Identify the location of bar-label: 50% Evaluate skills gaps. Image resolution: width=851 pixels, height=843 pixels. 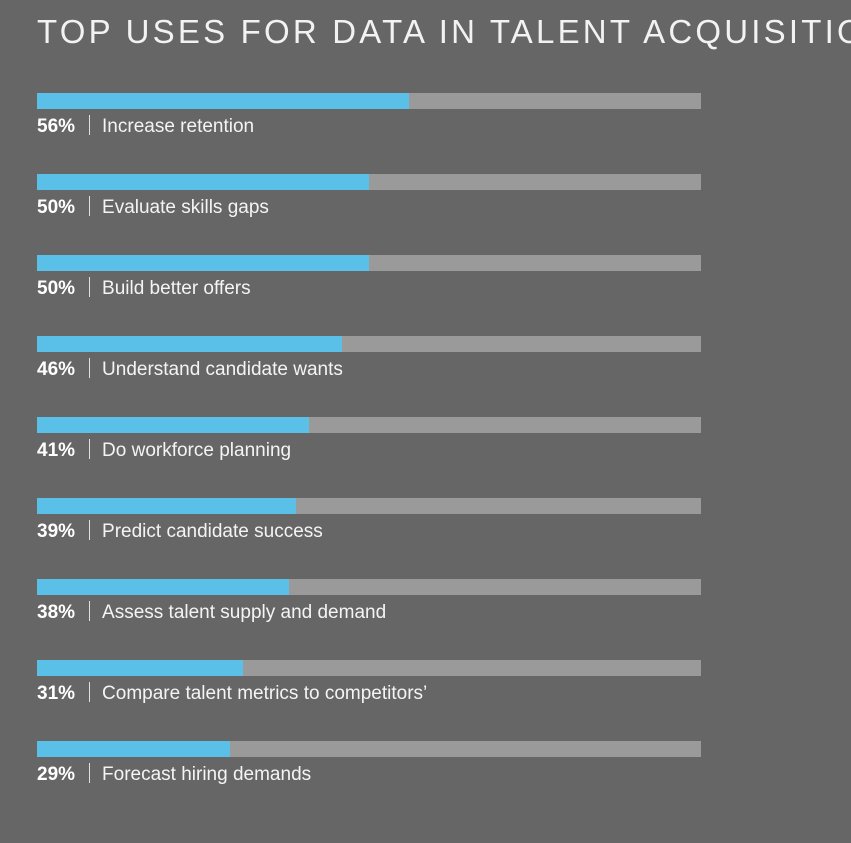
(153, 208).